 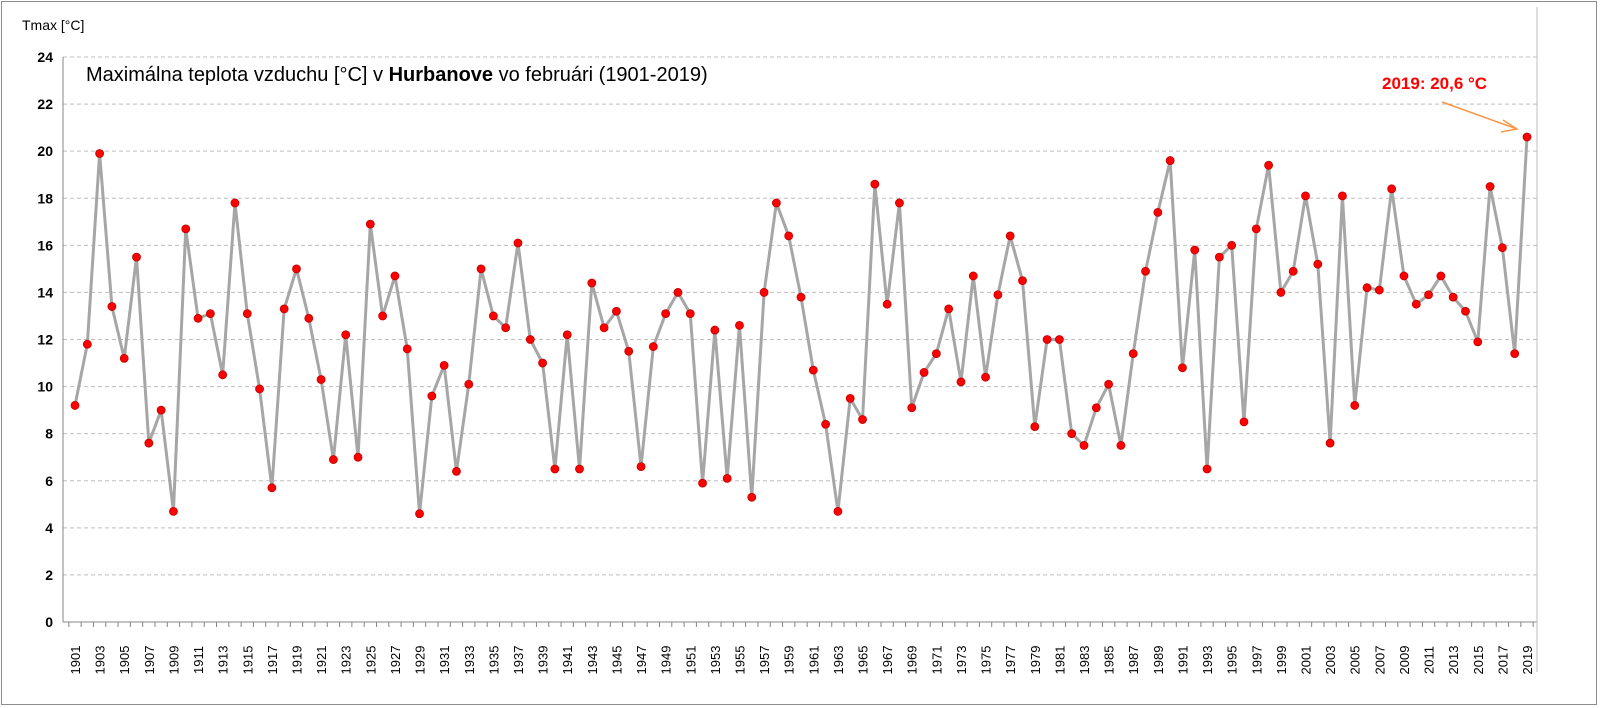 I want to click on data-point-1968, so click(x=899, y=203).